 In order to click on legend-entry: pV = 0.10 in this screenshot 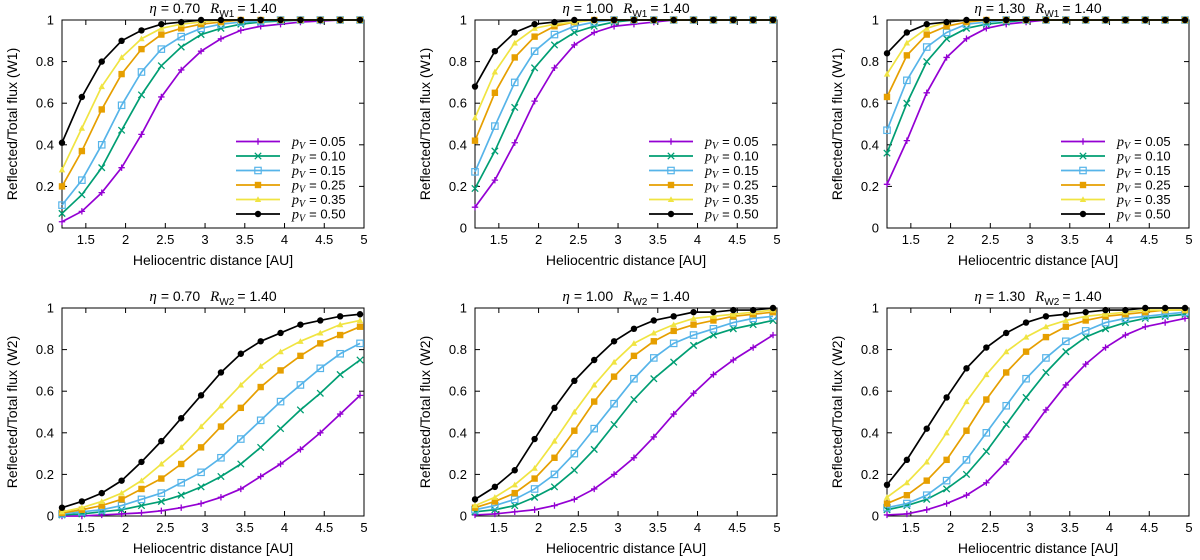, I will do `click(1116, 158)`.